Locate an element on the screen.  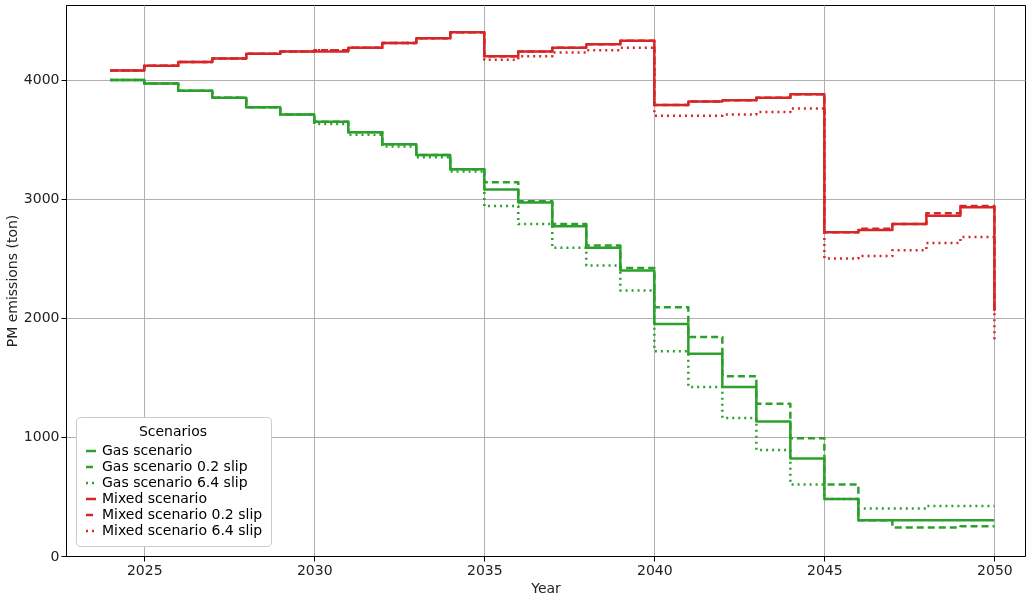
legend-label: Gas scenario 6.4 slip is located at coordinates (175, 482).